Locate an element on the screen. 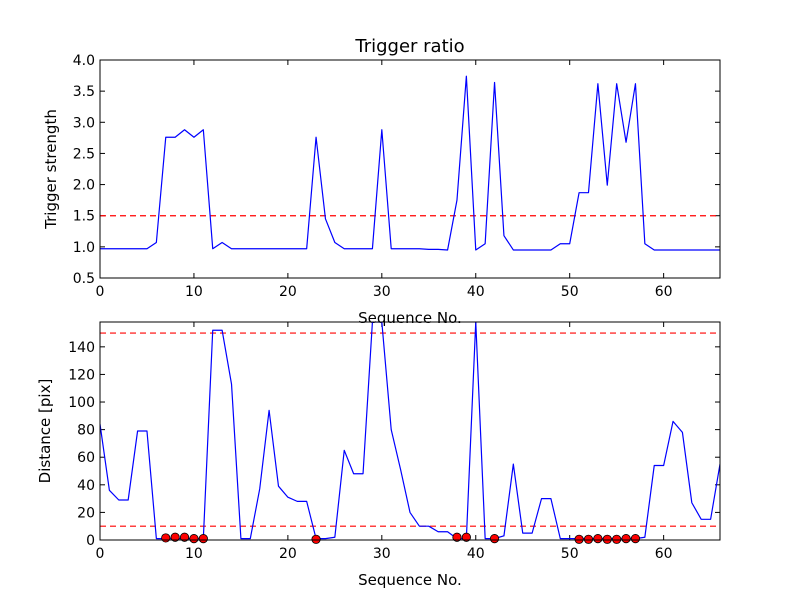  y-tick-label: 3.5 is located at coordinates (84, 92).